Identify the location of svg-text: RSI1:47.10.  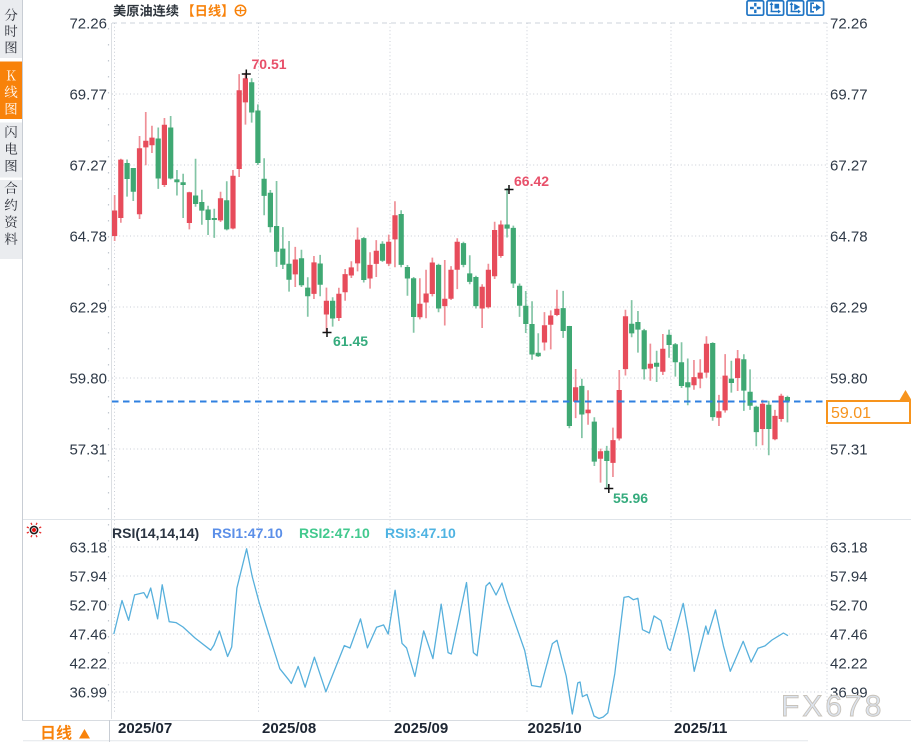
(247, 533).